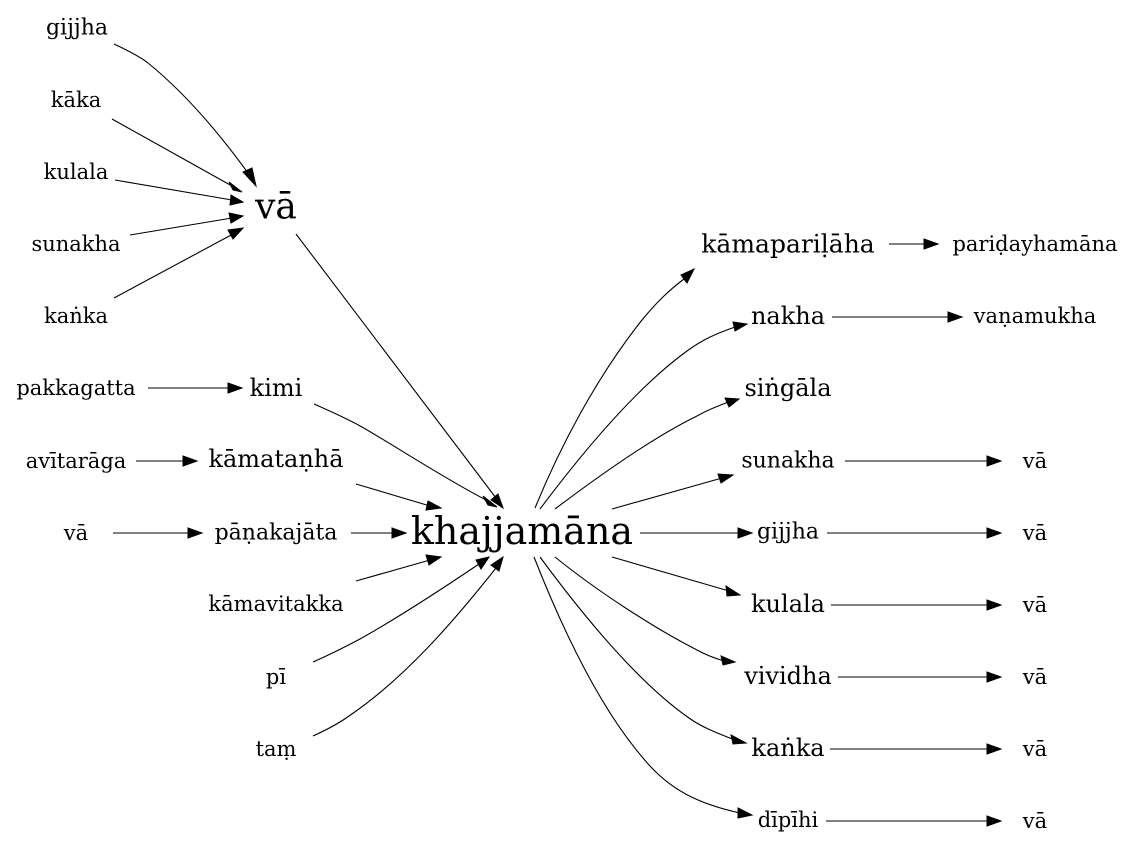 This screenshot has width=1140, height=851. What do you see at coordinates (77, 28) in the screenshot?
I see `node-gijjha: gijjha` at bounding box center [77, 28].